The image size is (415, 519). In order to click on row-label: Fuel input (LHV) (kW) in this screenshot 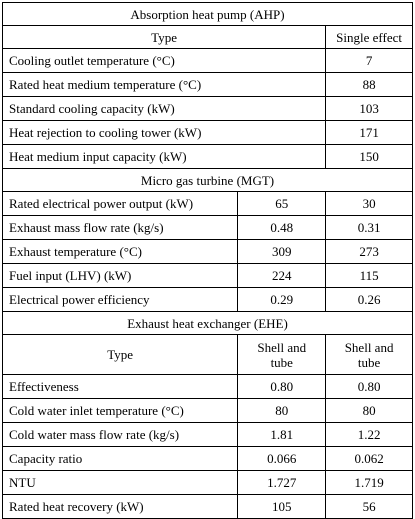, I will do `click(120, 275)`.